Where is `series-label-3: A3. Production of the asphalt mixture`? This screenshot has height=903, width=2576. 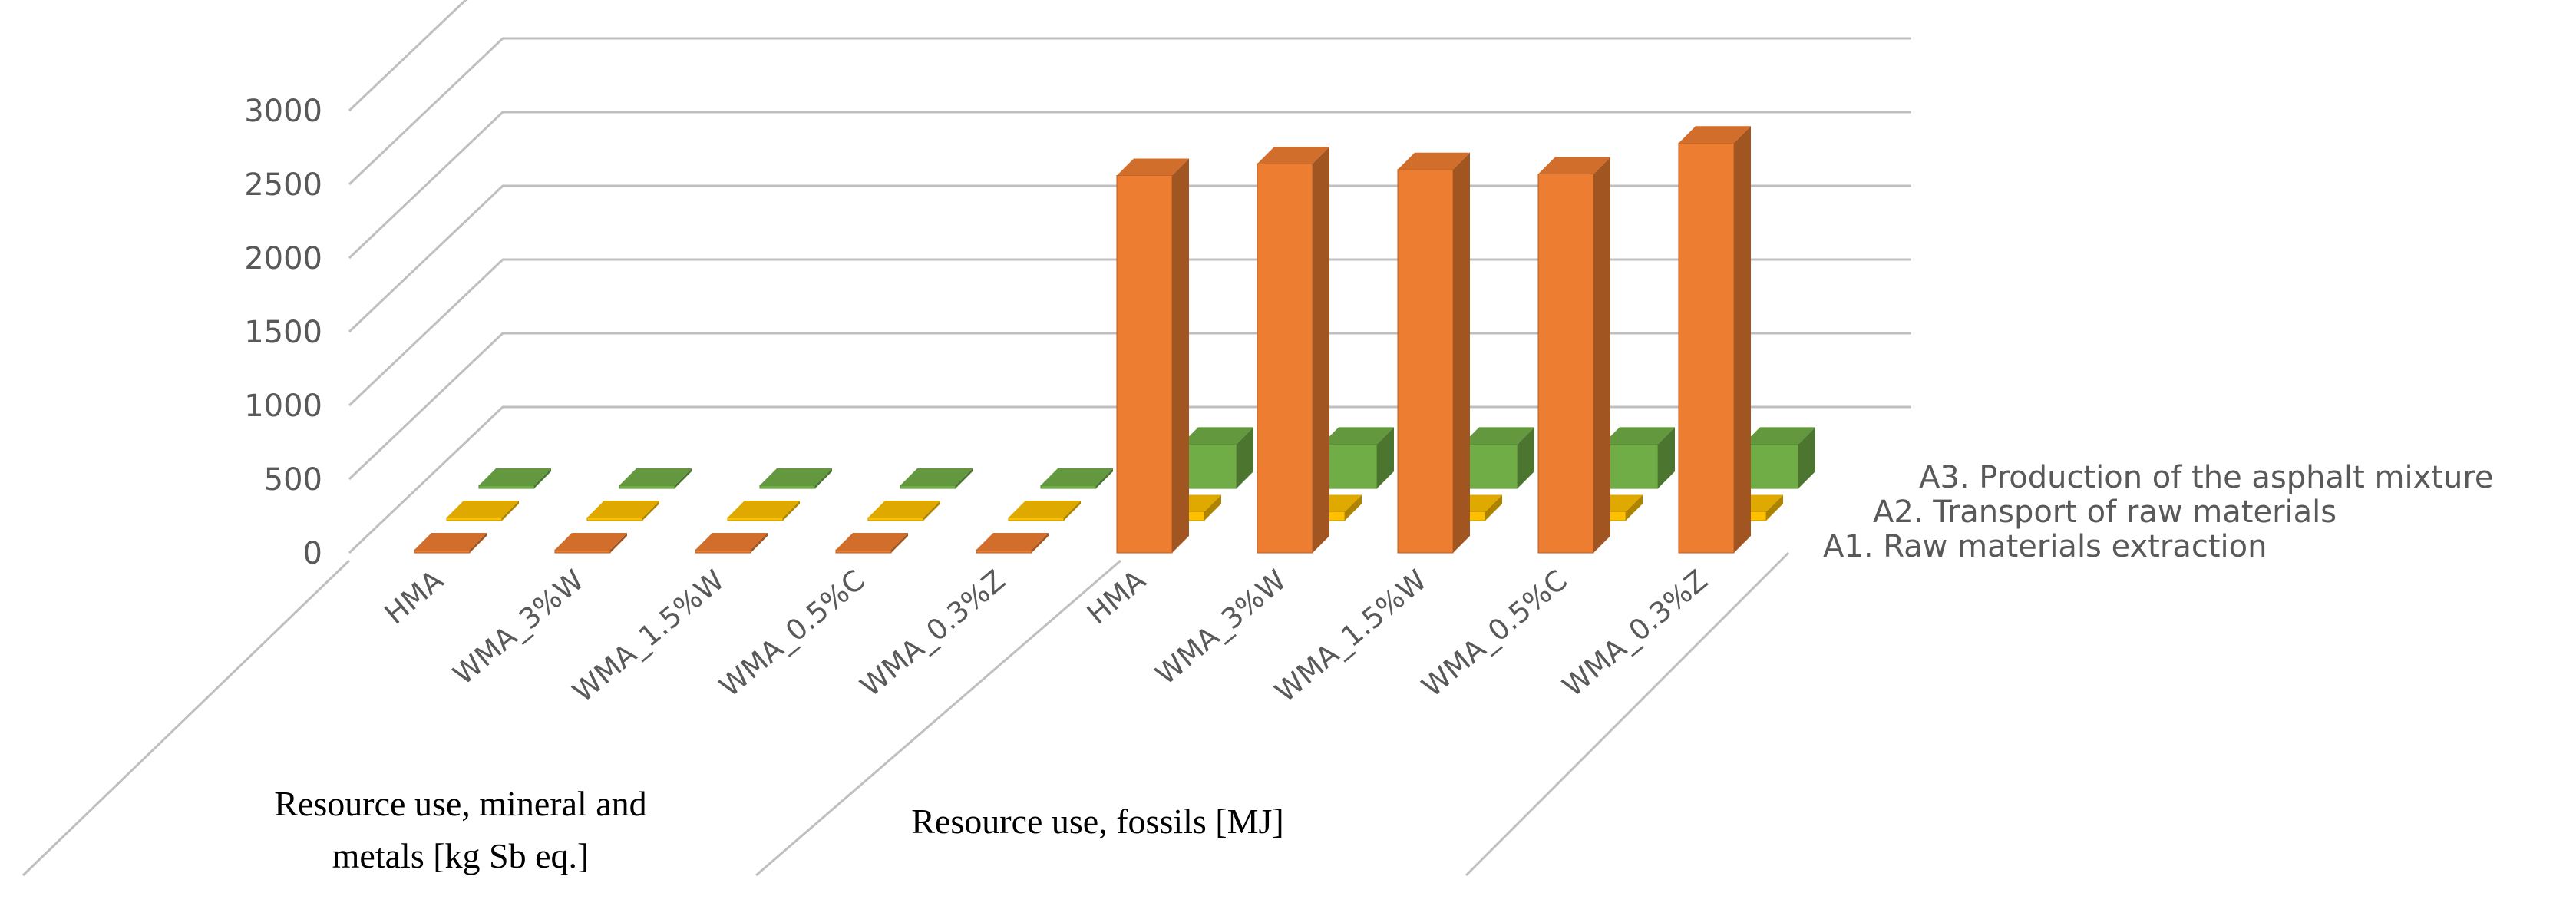
series-label-3: A3. Production of the asphalt mixture is located at coordinates (2206, 478).